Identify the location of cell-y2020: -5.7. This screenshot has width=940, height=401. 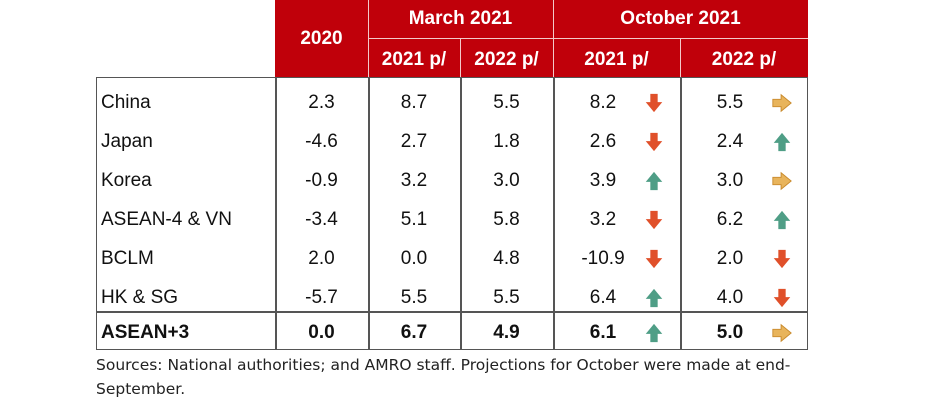
(321, 297).